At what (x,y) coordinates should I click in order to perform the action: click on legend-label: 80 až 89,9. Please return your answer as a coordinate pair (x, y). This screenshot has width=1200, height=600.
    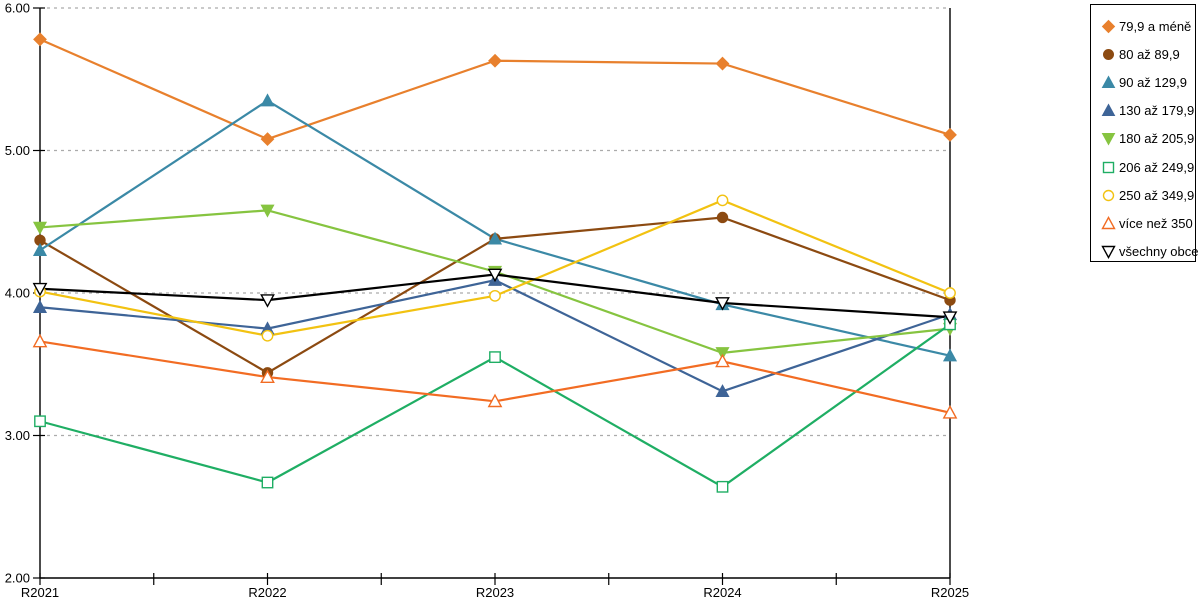
    Looking at the image, I should click on (1149, 54).